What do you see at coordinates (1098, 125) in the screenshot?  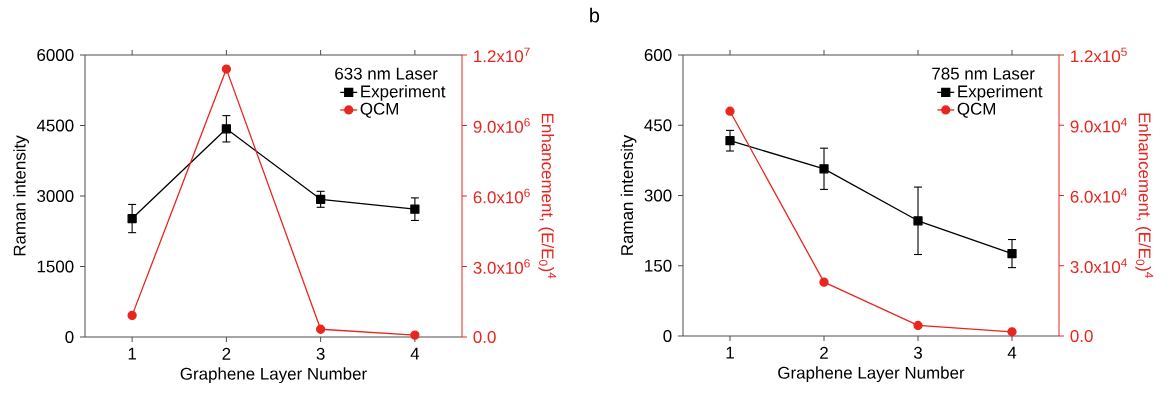 I see `y2-tick-label: 9.0x10$^{4}$` at bounding box center [1098, 125].